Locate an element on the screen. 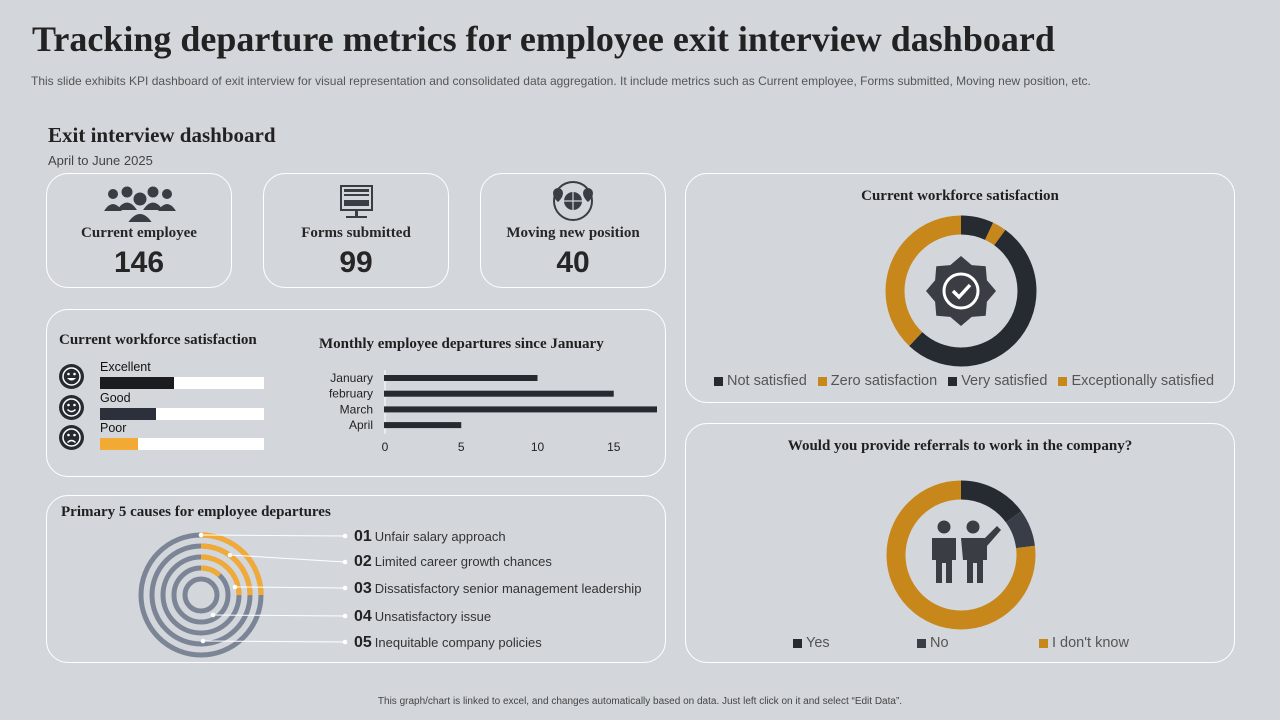 Image resolution: width=1280 pixels, height=720 pixels. satisfaction-label: Poor is located at coordinates (113, 428).